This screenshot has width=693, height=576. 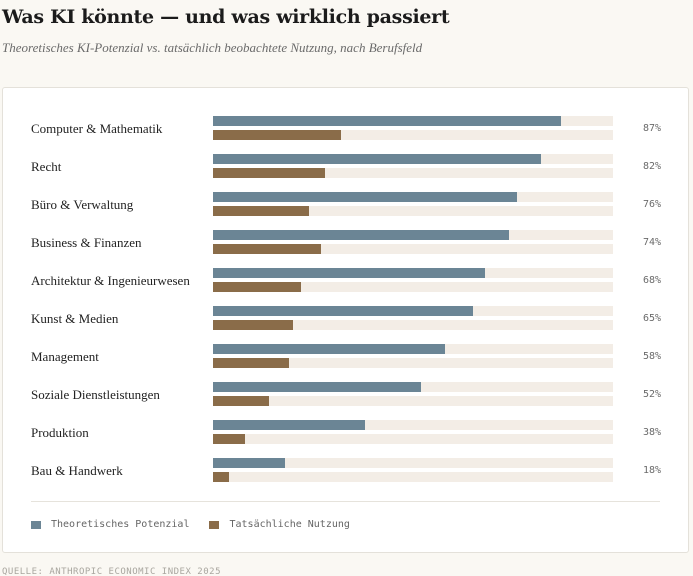 I want to click on value-label: 65%, so click(x=652, y=318).